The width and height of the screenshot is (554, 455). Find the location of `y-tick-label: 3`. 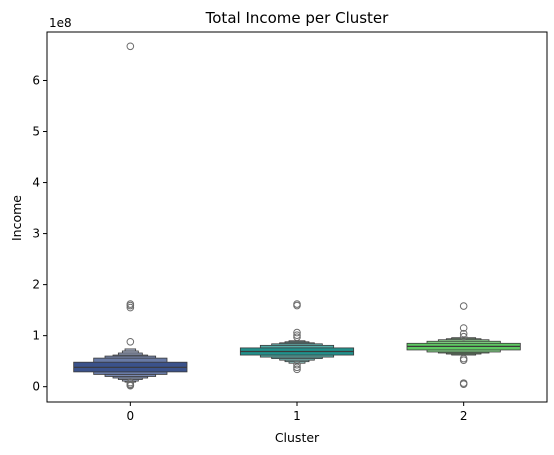

y-tick-label: 3 is located at coordinates (36, 234).